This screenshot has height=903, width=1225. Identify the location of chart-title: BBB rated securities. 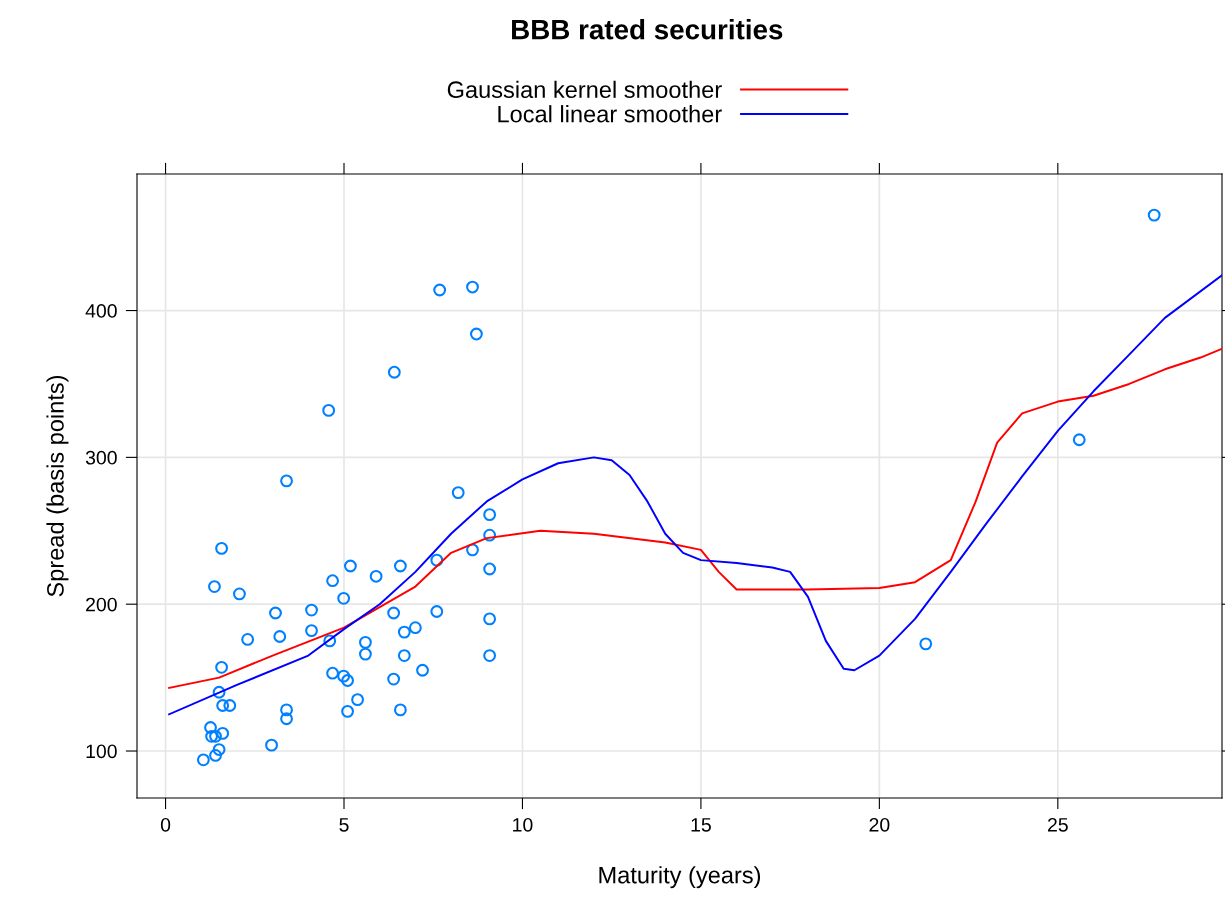
(647, 29).